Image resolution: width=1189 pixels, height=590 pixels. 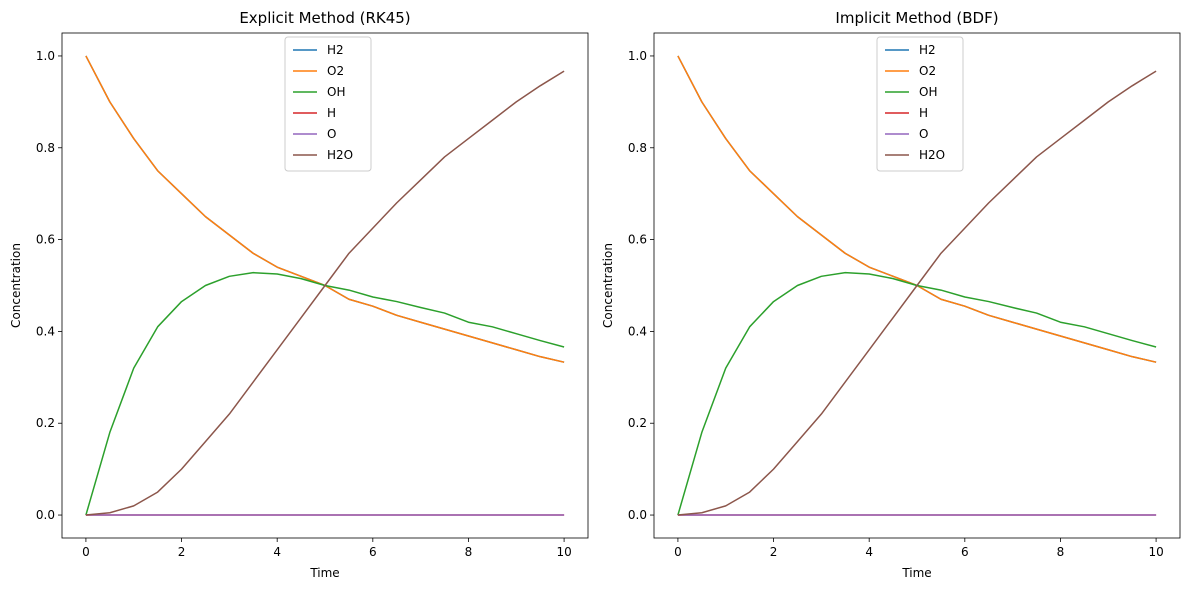 What do you see at coordinates (324, 18) in the screenshot?
I see `chart-title: Explicit Method (RK45)` at bounding box center [324, 18].